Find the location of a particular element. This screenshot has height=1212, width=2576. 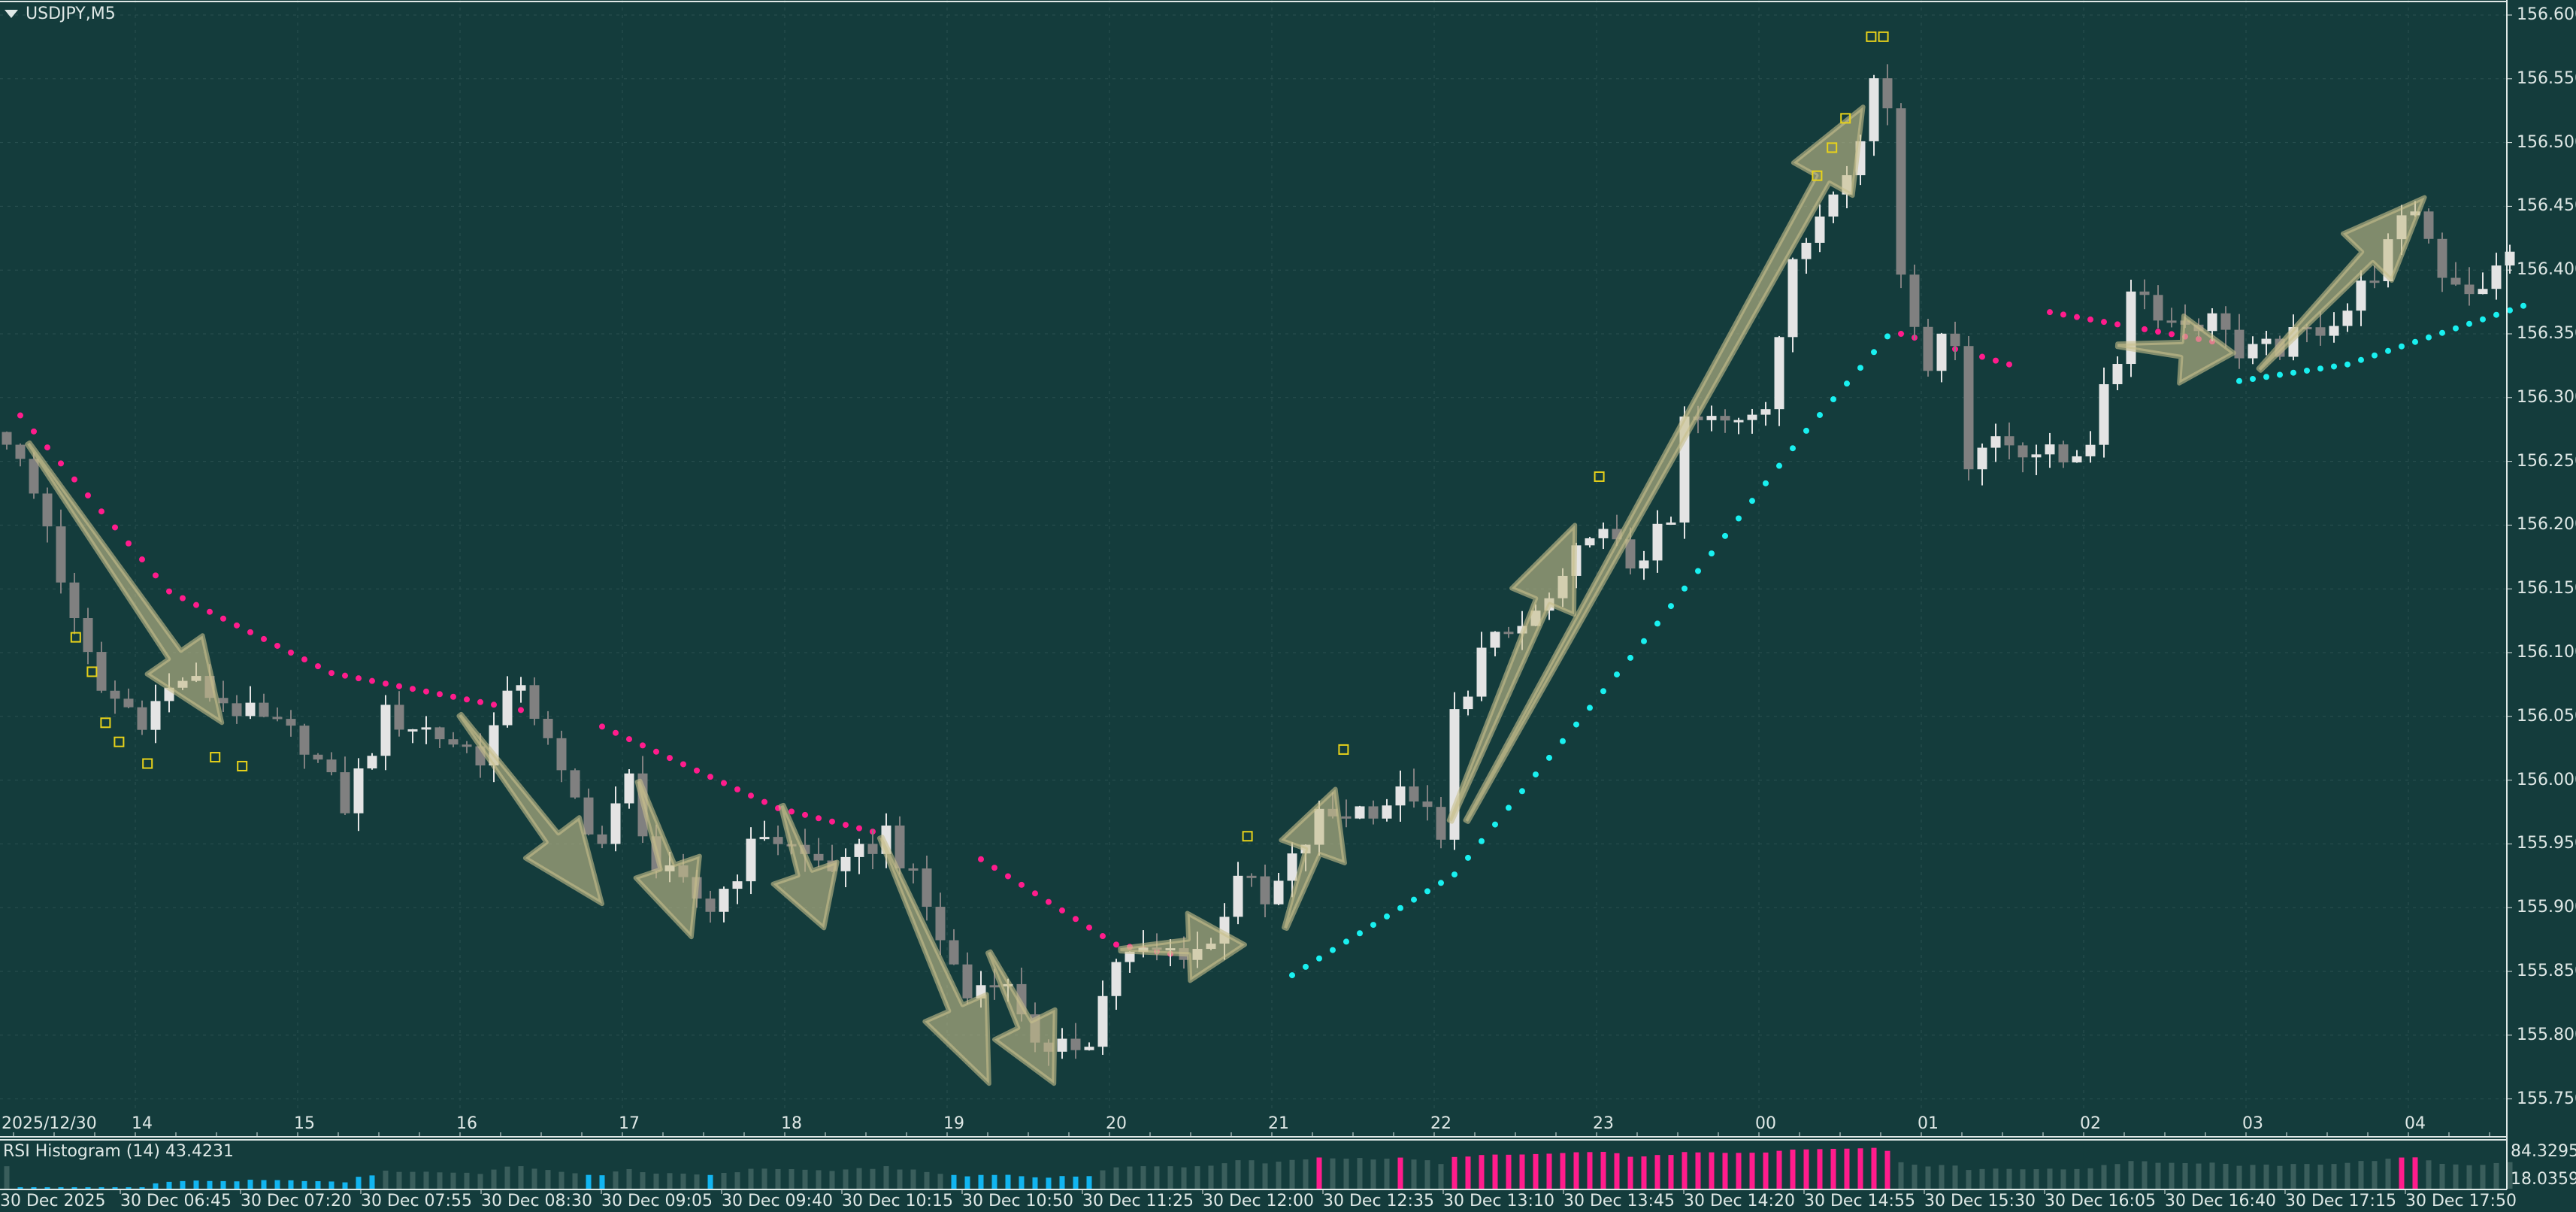

price-label: 156.550 is located at coordinates (2546, 78).